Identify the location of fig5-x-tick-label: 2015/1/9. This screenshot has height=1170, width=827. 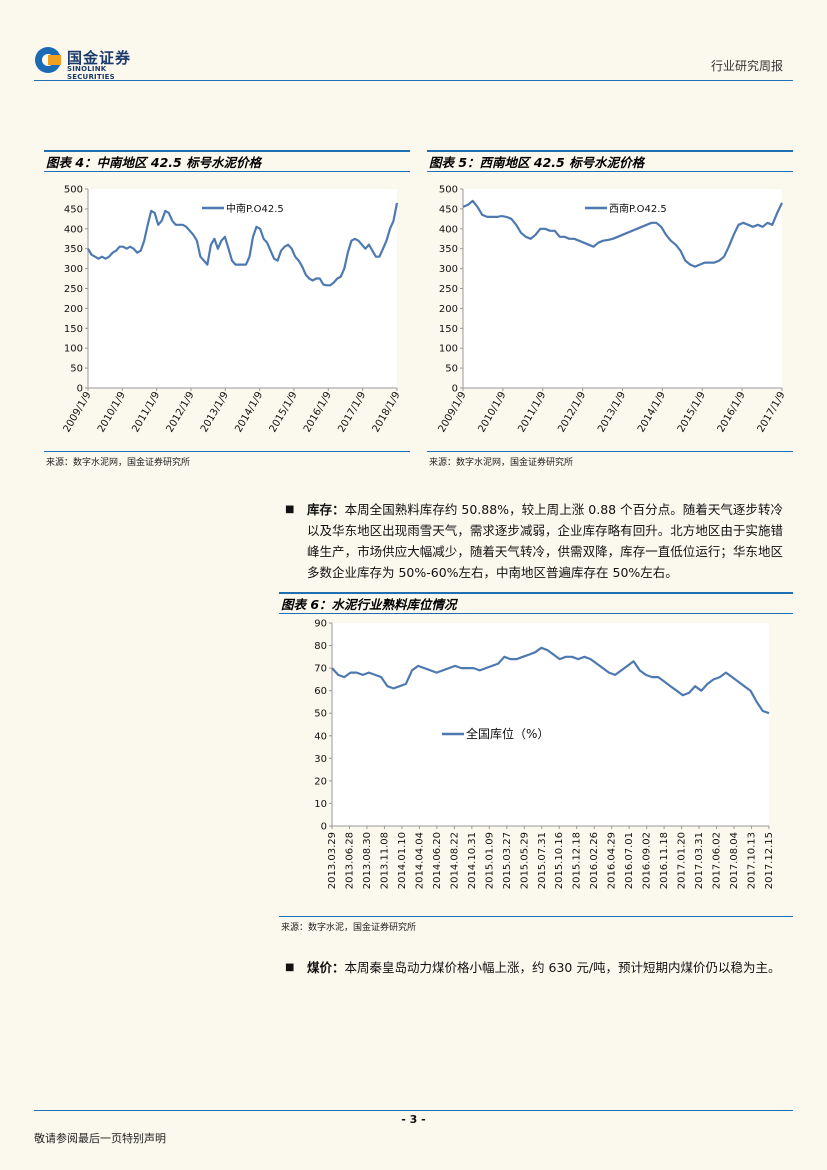
(692, 412).